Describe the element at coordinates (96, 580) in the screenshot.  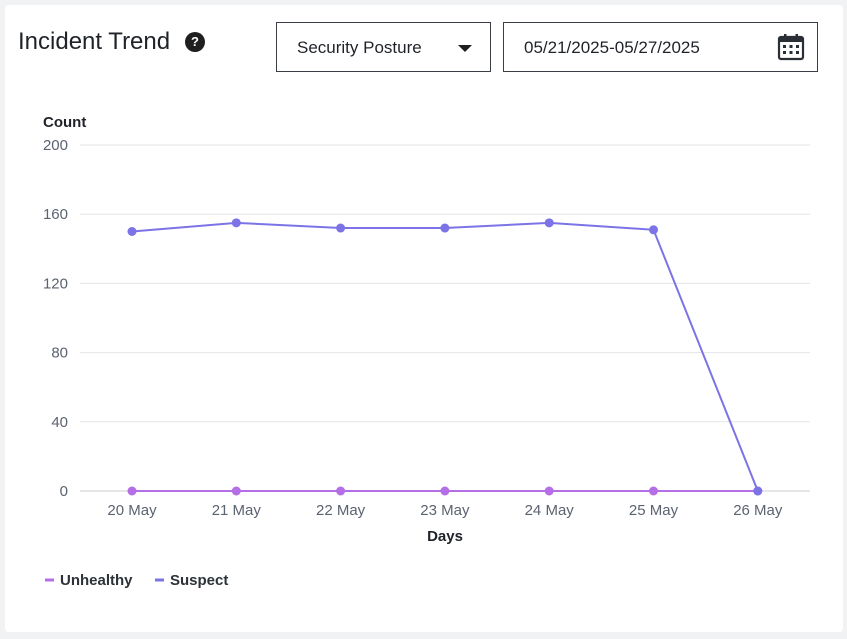
I see `legend-label-unhealthy: Unhealthy` at that location.